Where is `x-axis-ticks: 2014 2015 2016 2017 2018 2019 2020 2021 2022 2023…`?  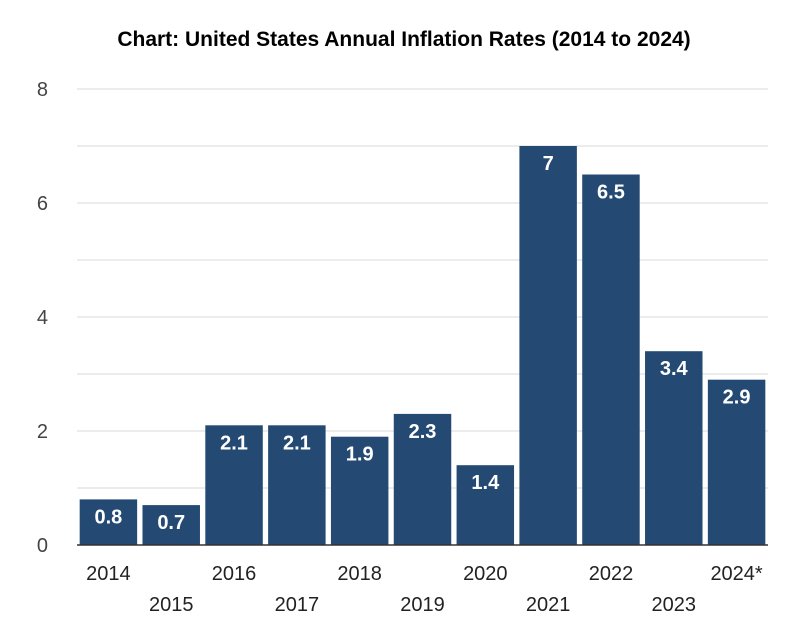
x-axis-ticks: 2014 2015 2016 2017 2018 2019 2020 2021 2022 2023… is located at coordinates (424, 589).